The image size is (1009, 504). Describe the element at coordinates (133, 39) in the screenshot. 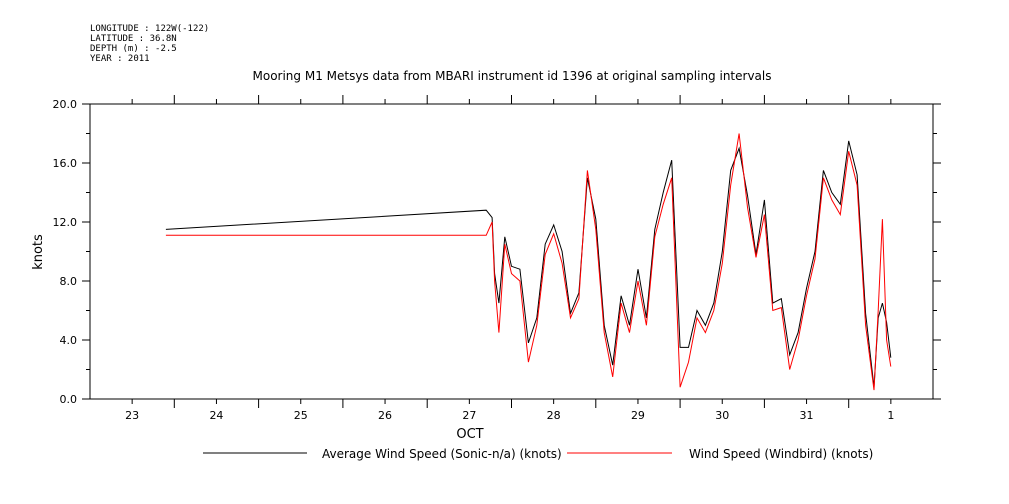

I see `meta-latitude: LATITUDE : 36.8N` at that location.